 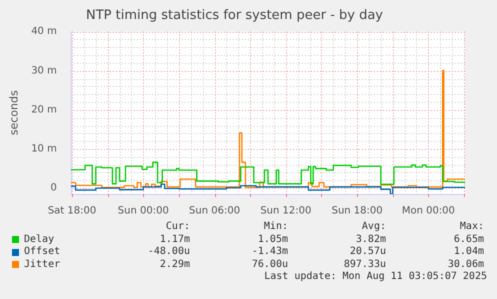 I want to click on y-tick-label: 30 m, so click(x=44, y=70).